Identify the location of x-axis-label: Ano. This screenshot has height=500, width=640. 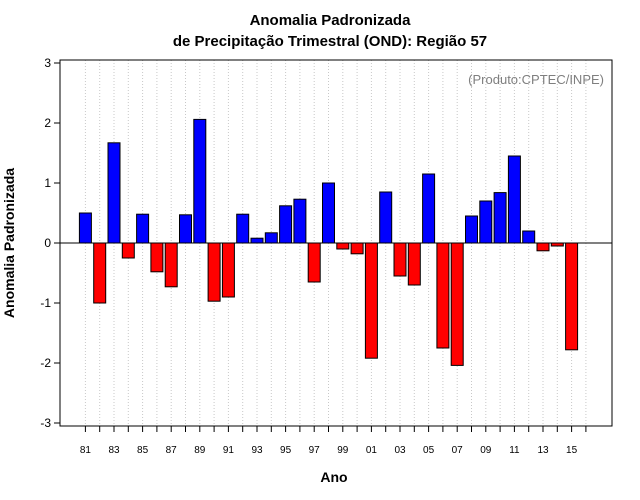
(333, 477).